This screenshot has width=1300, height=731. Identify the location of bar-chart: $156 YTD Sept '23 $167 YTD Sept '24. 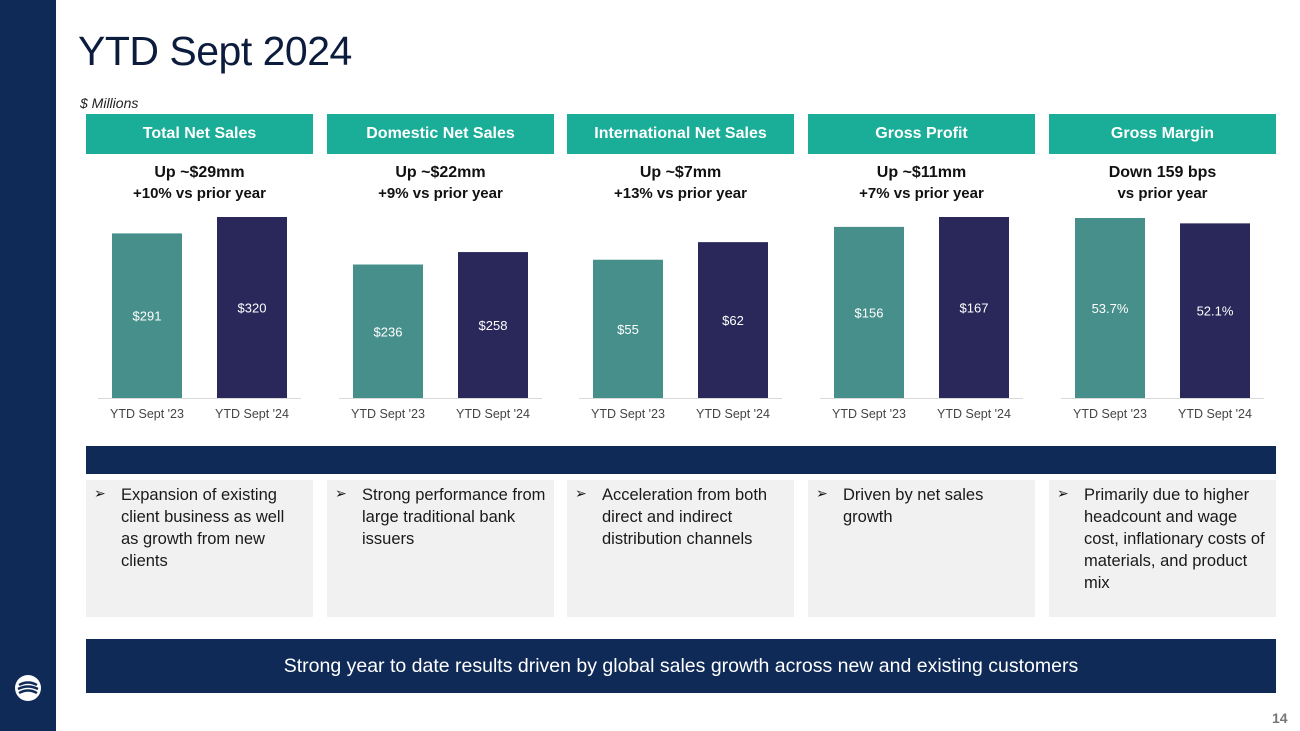
(921, 319).